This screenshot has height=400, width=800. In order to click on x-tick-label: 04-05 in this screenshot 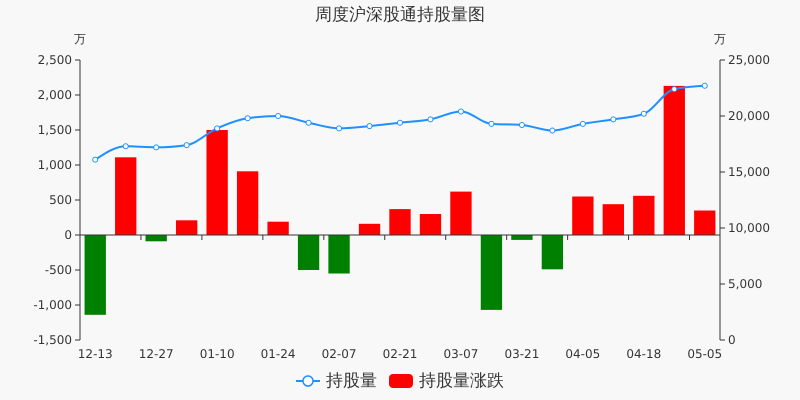, I will do `click(582, 354)`.